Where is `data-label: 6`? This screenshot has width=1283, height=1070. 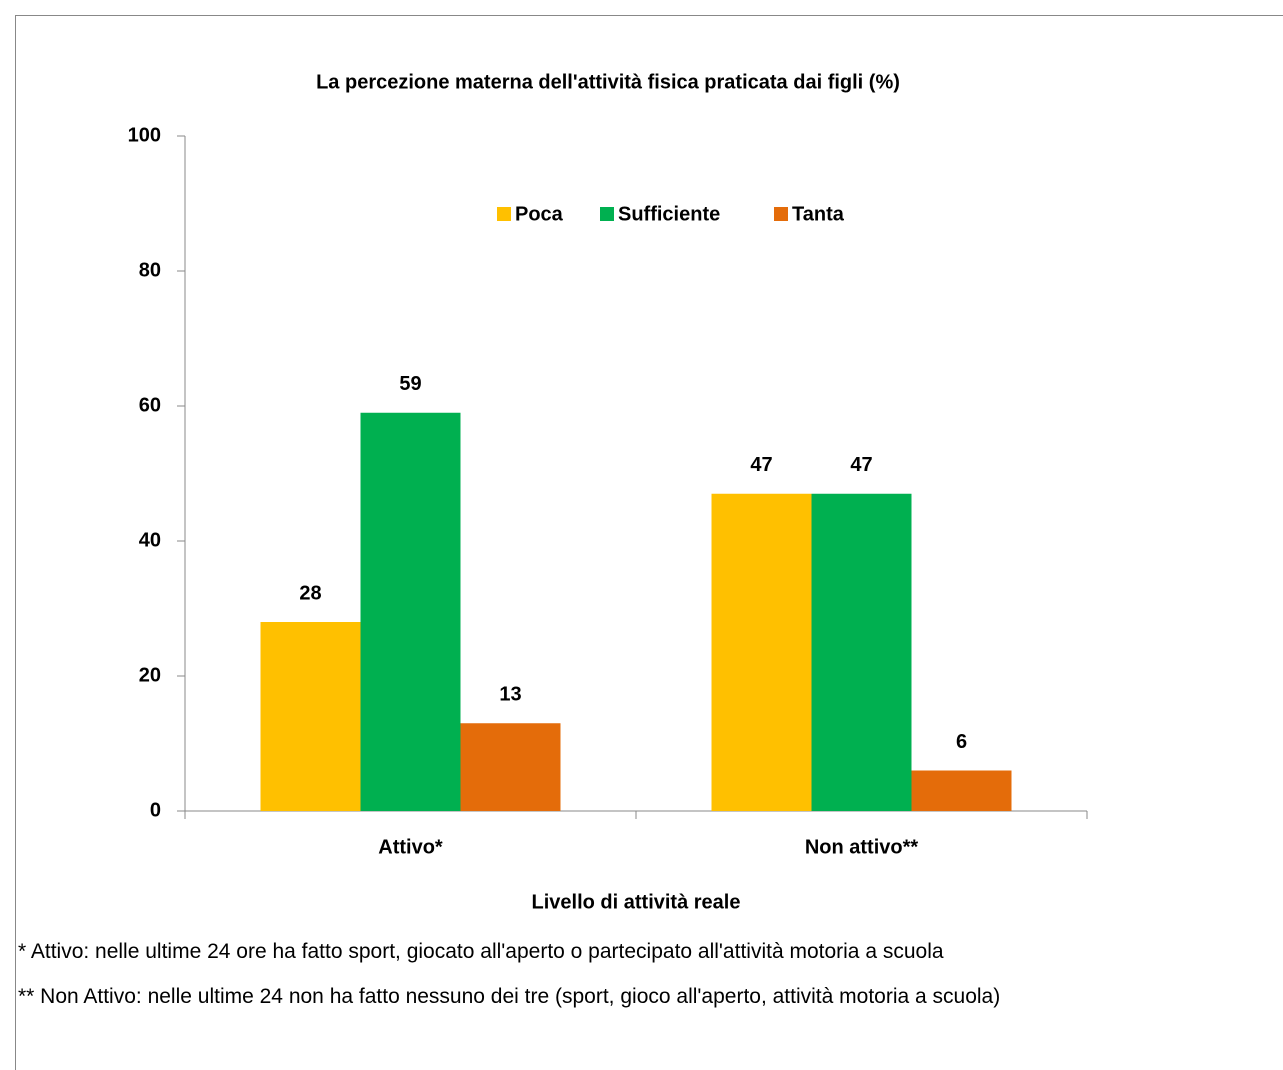 data-label: 6 is located at coordinates (961, 742).